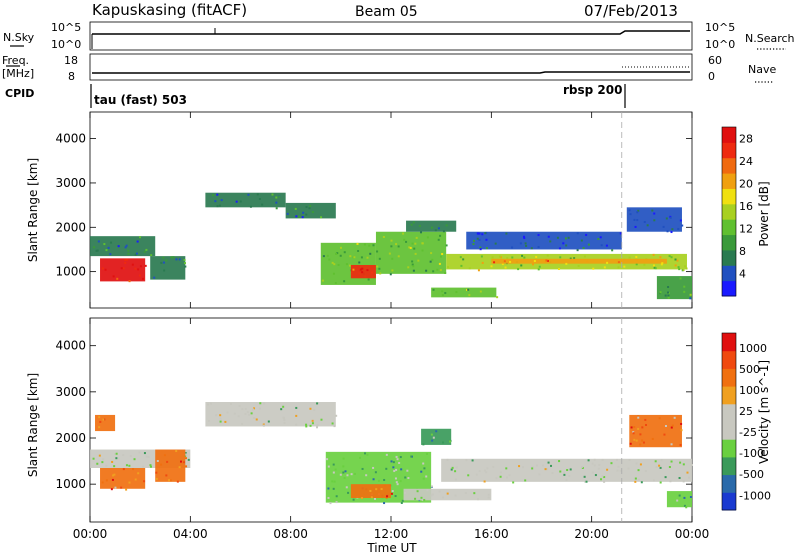  Describe the element at coordinates (715, 60) in the screenshot. I see `freq-right-tick-top: 60` at that location.